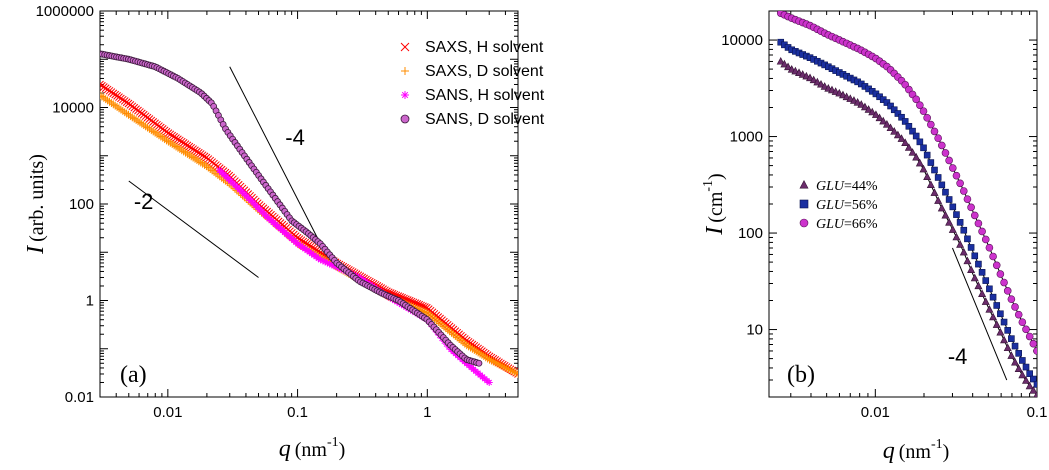 The width and height of the screenshot is (1049, 470). Describe the element at coordinates (742, 40) in the screenshot. I see `panel-b-y-tick-label: 10000` at that location.